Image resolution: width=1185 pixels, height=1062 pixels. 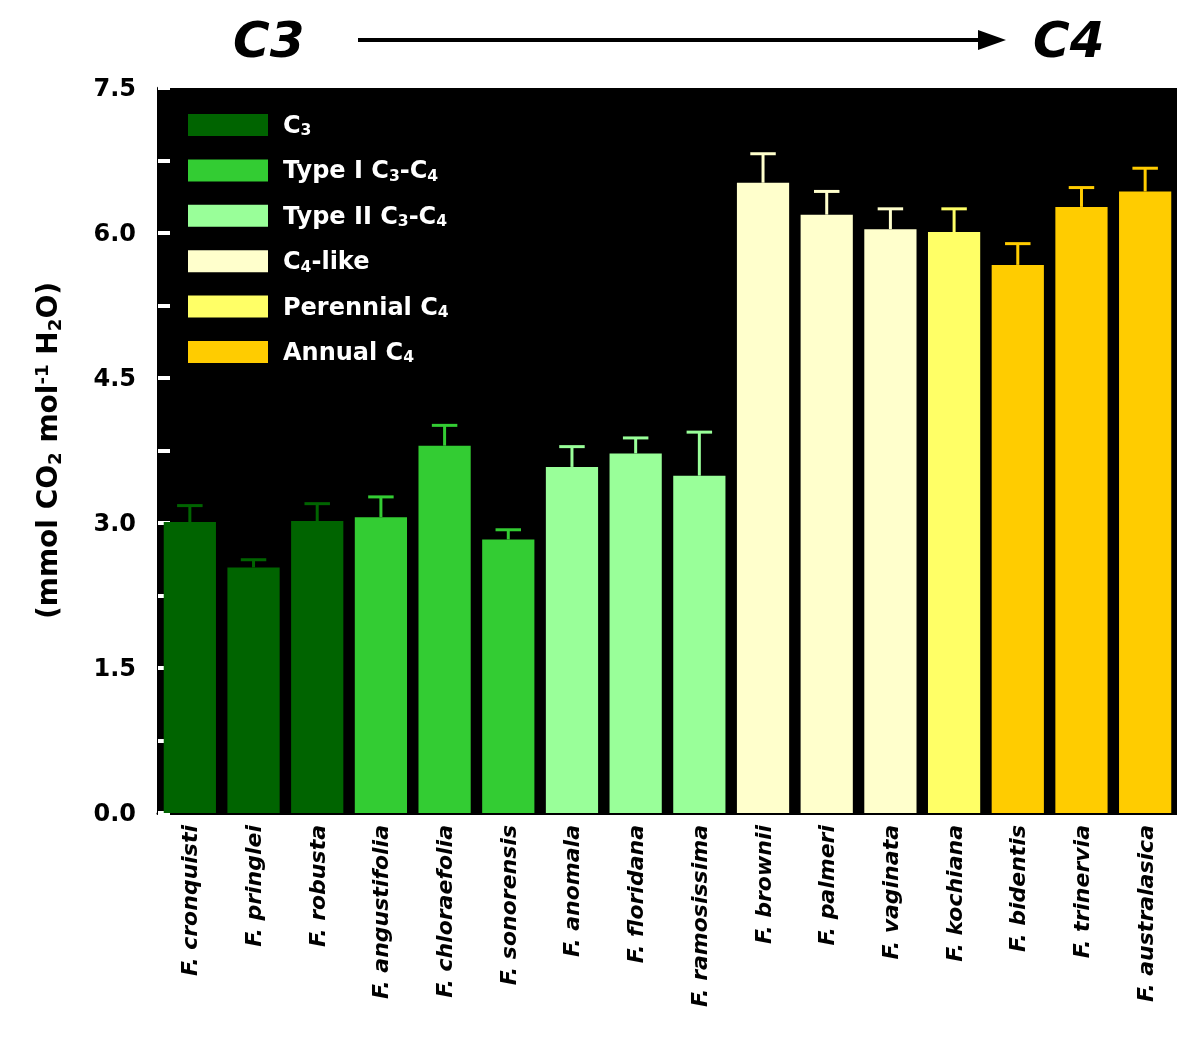 I want to click on x-tick-label: F. vaginata, so click(x=890, y=892).